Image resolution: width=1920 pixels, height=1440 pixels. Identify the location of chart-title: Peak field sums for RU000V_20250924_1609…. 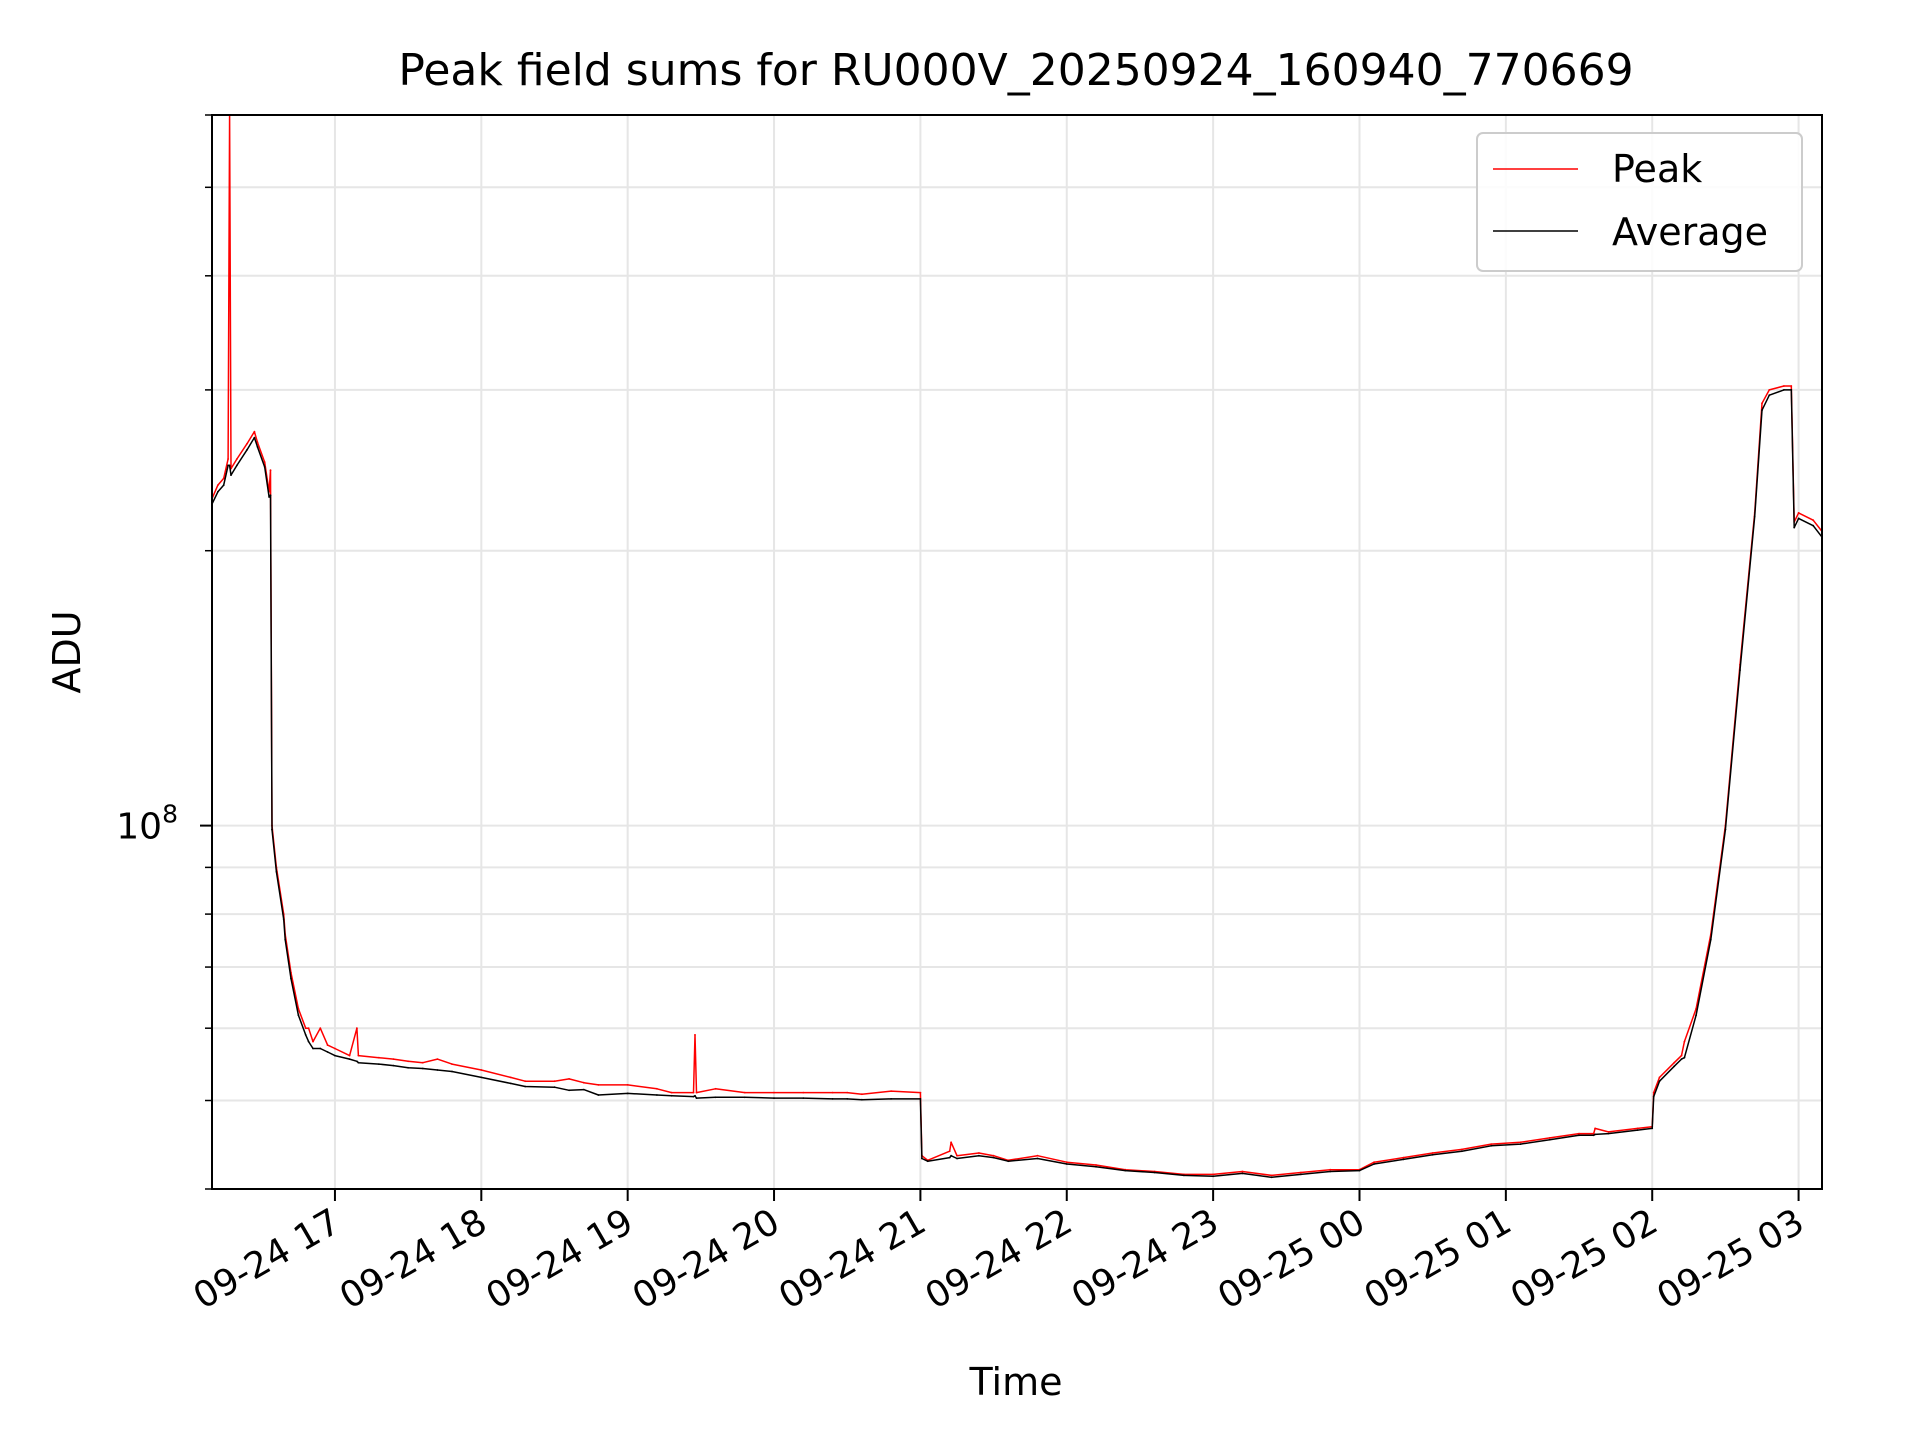
(1015, 70).